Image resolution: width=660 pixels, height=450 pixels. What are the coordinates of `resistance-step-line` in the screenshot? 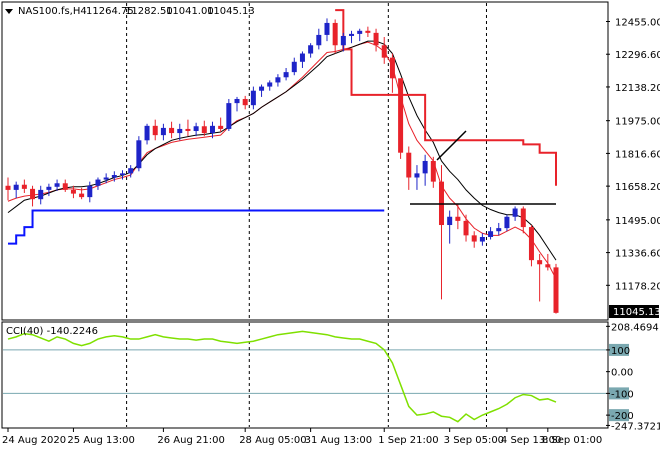 It's located at (446, 97).